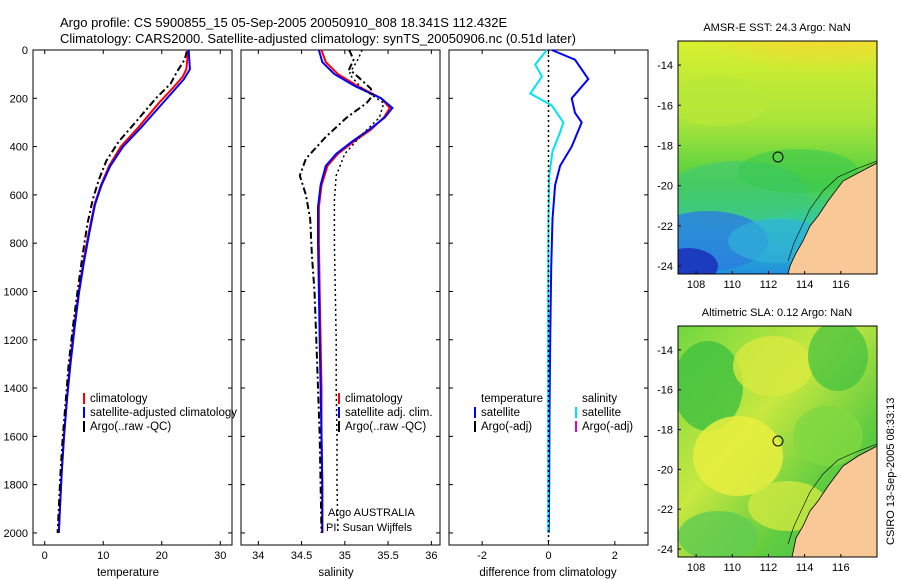 The width and height of the screenshot is (900, 580). Describe the element at coordinates (482, 556) in the screenshot. I see `x-tick-label: -2` at that location.